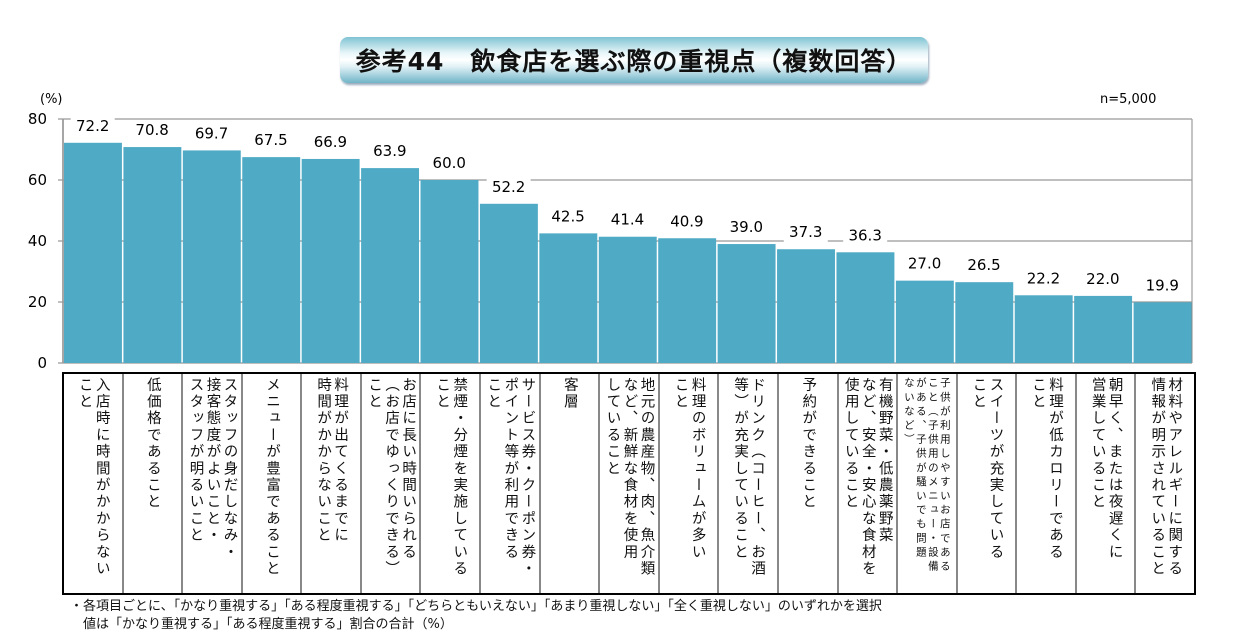 Image resolution: width=1238 pixels, height=642 pixels. I want to click on value-label: 40.9, so click(686, 221).